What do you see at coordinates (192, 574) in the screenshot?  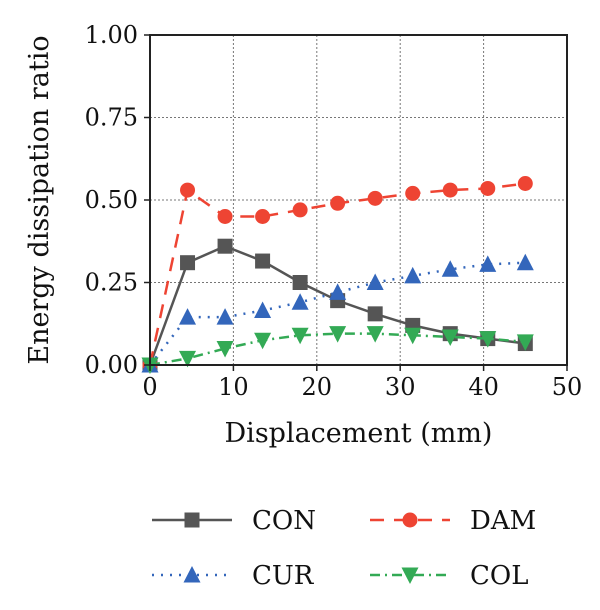 I see `legend-marker-cur` at bounding box center [192, 574].